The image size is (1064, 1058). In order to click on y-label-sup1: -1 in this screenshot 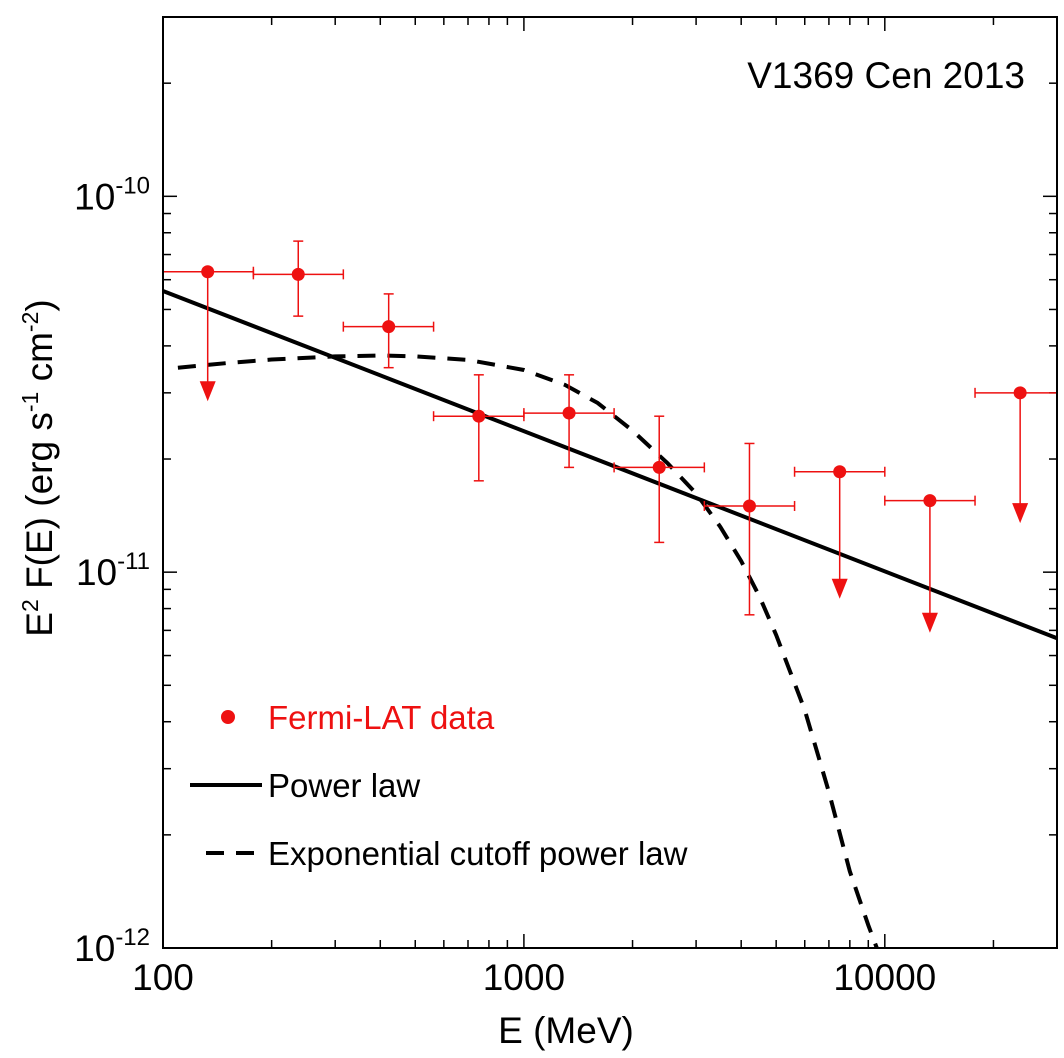, I will do `click(30, 402)`.